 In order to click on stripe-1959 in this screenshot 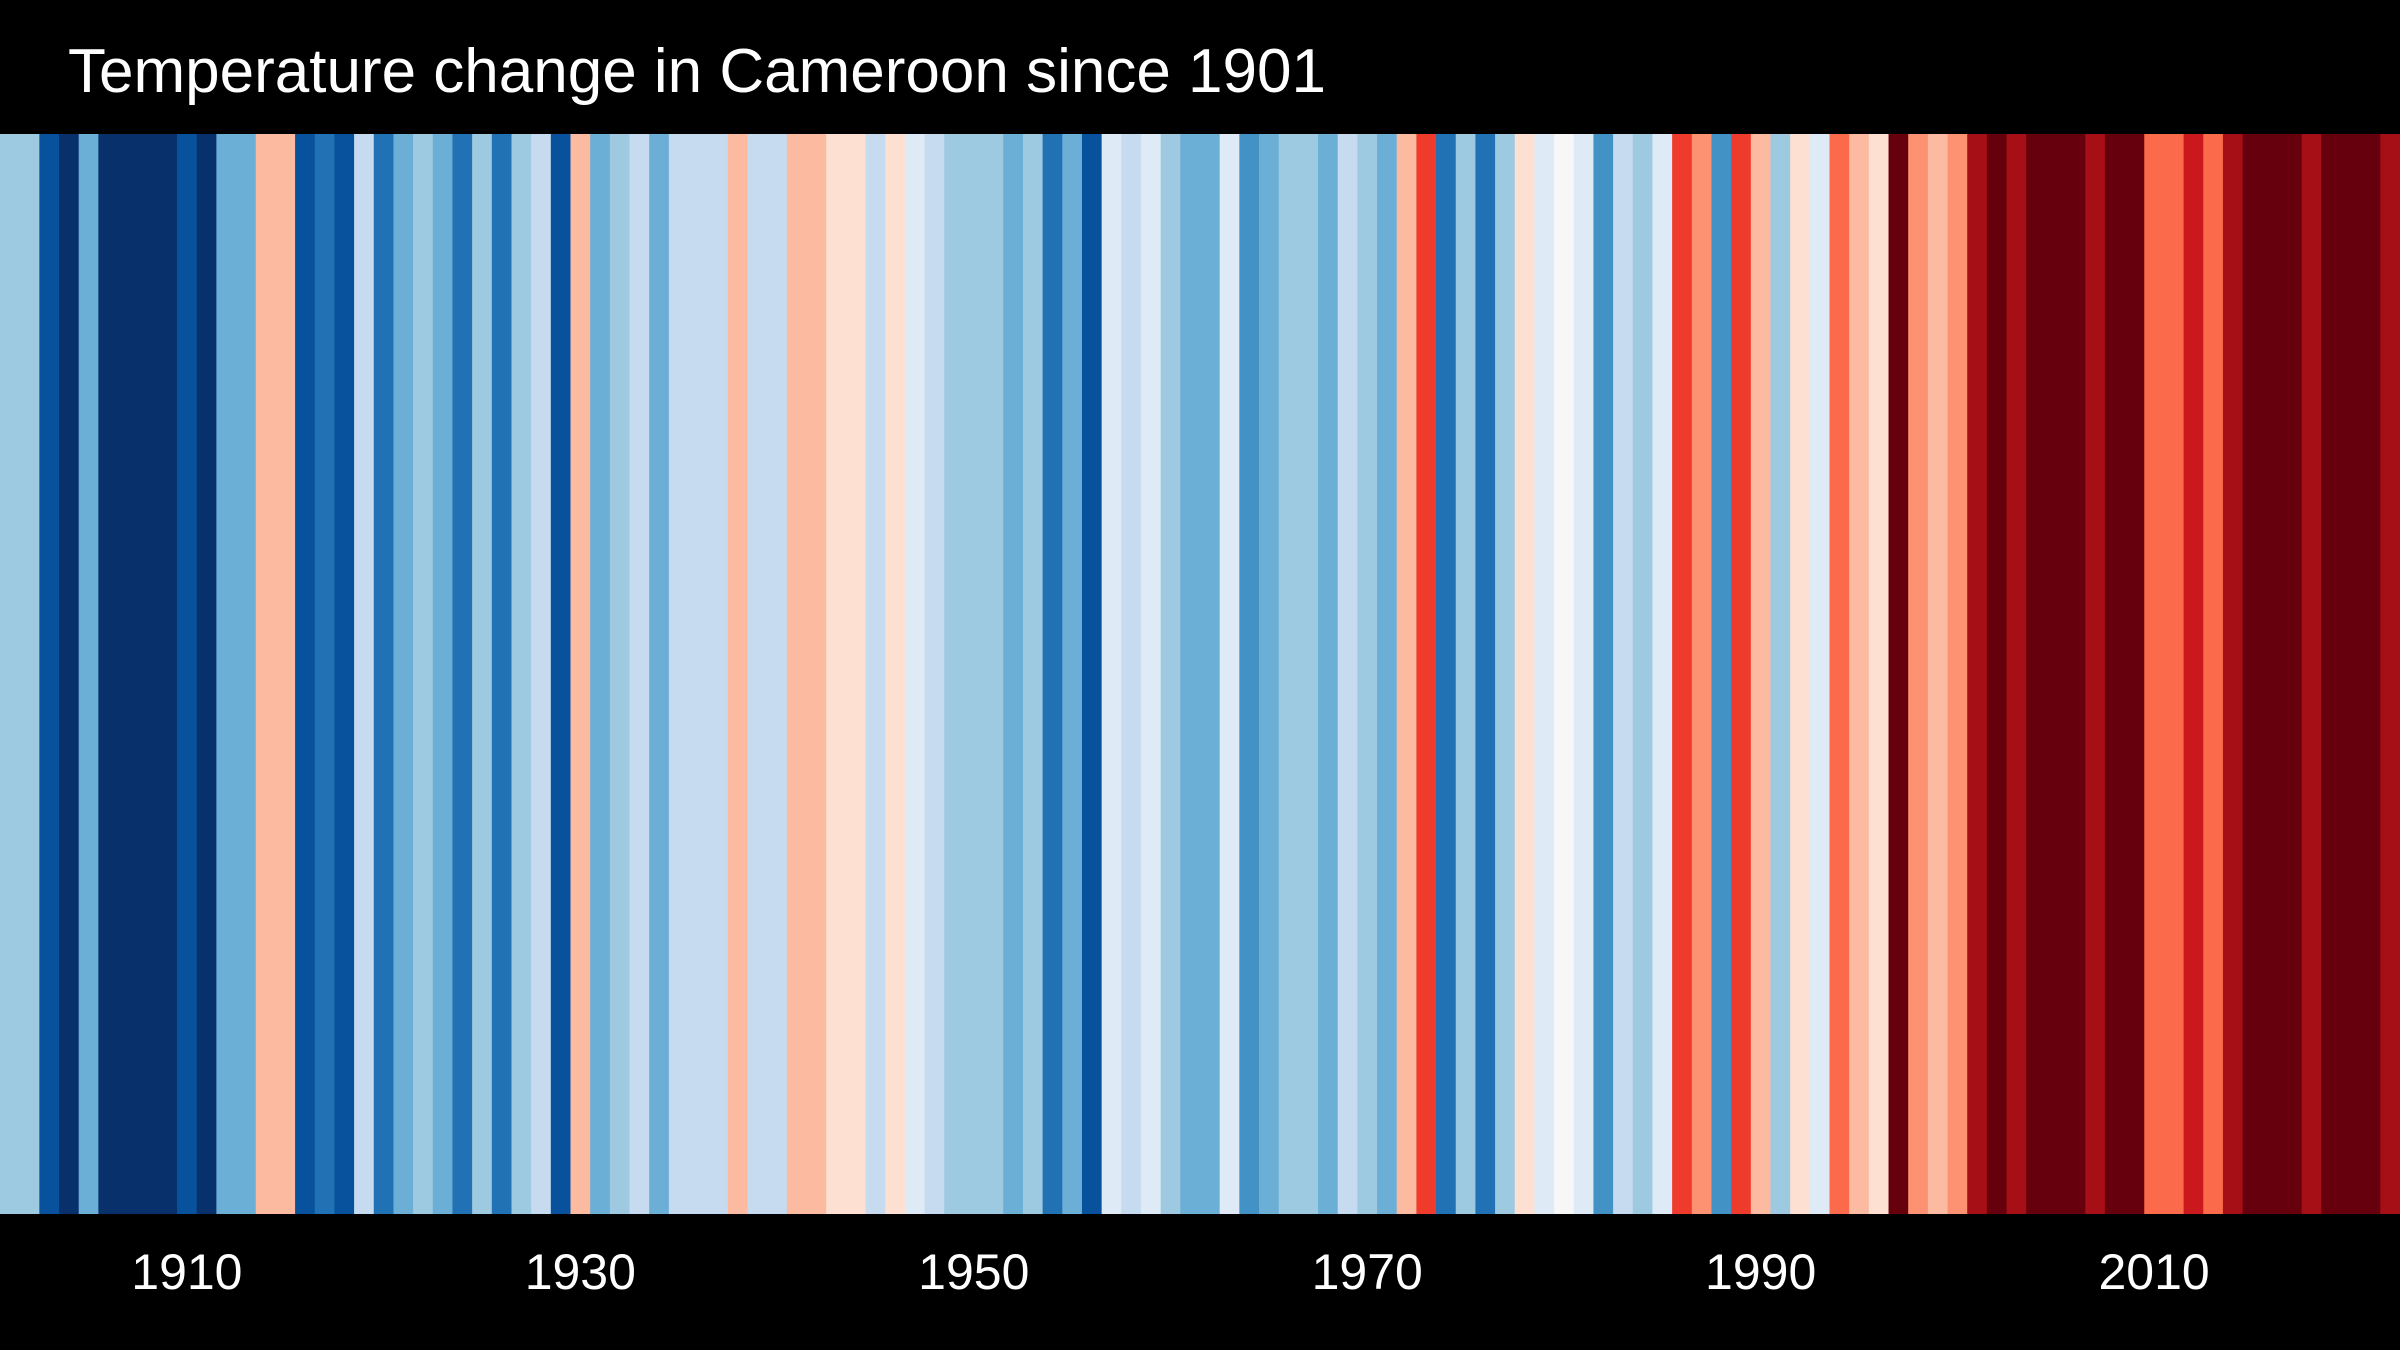, I will do `click(1151, 674)`.